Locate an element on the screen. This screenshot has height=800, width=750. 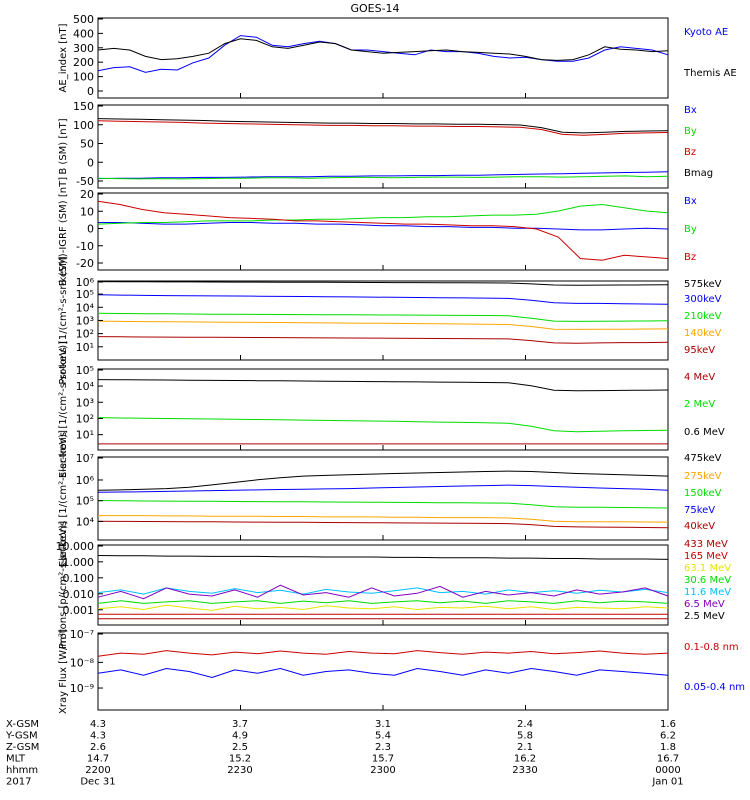
footer-value: 1.8 is located at coordinates (668, 747).